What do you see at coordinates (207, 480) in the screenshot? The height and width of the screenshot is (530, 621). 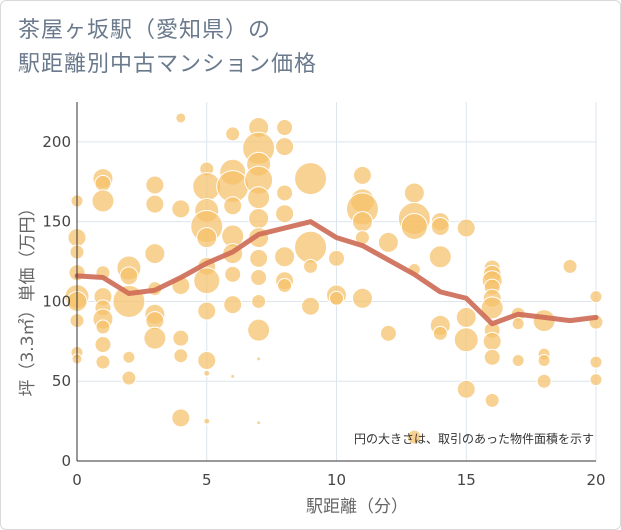 I see `x-tick-label: 5` at bounding box center [207, 480].